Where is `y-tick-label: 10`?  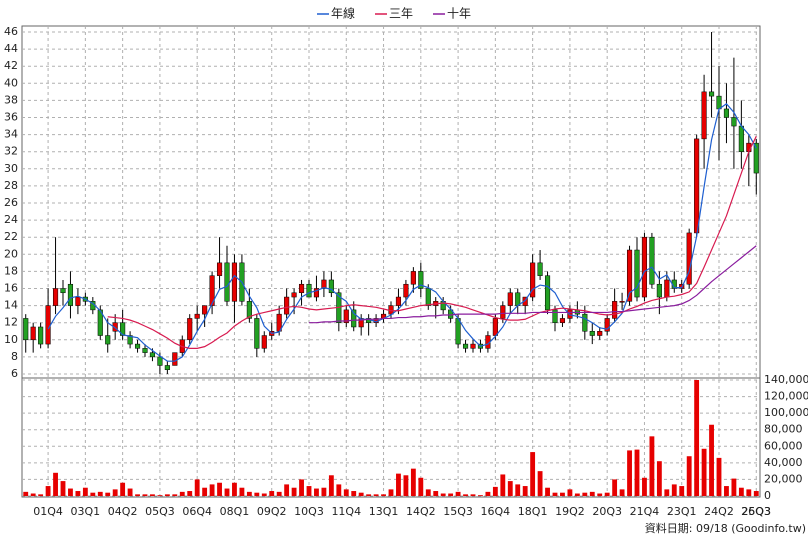
y-tick-label: 10 is located at coordinates (11, 339).